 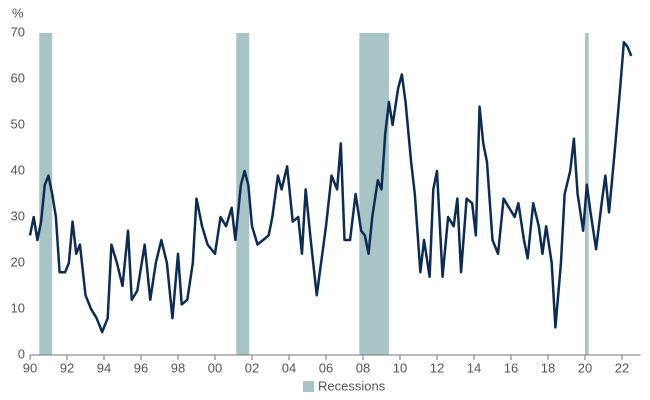 What do you see at coordinates (18, 169) in the screenshot?
I see `y-tick-label: 40` at bounding box center [18, 169].